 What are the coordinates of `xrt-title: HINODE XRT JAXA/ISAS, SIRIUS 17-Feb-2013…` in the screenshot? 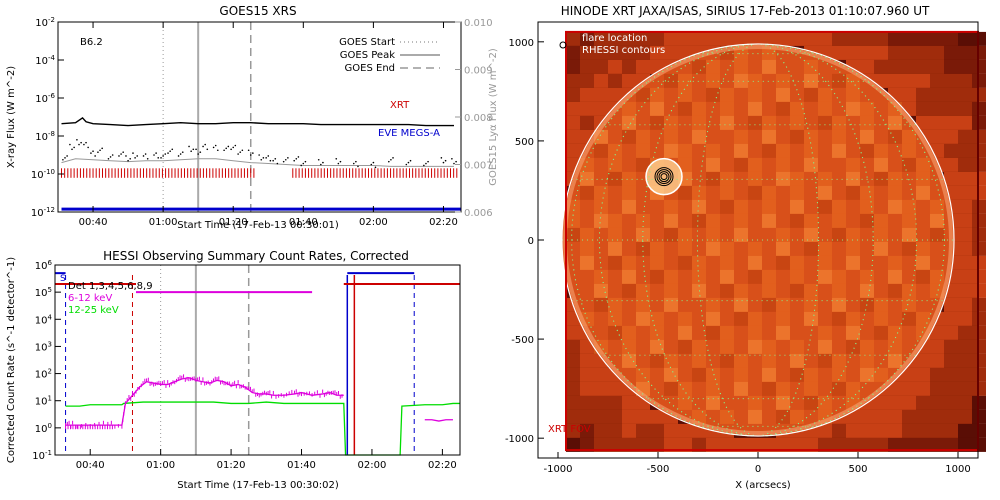 It's located at (745, 11).